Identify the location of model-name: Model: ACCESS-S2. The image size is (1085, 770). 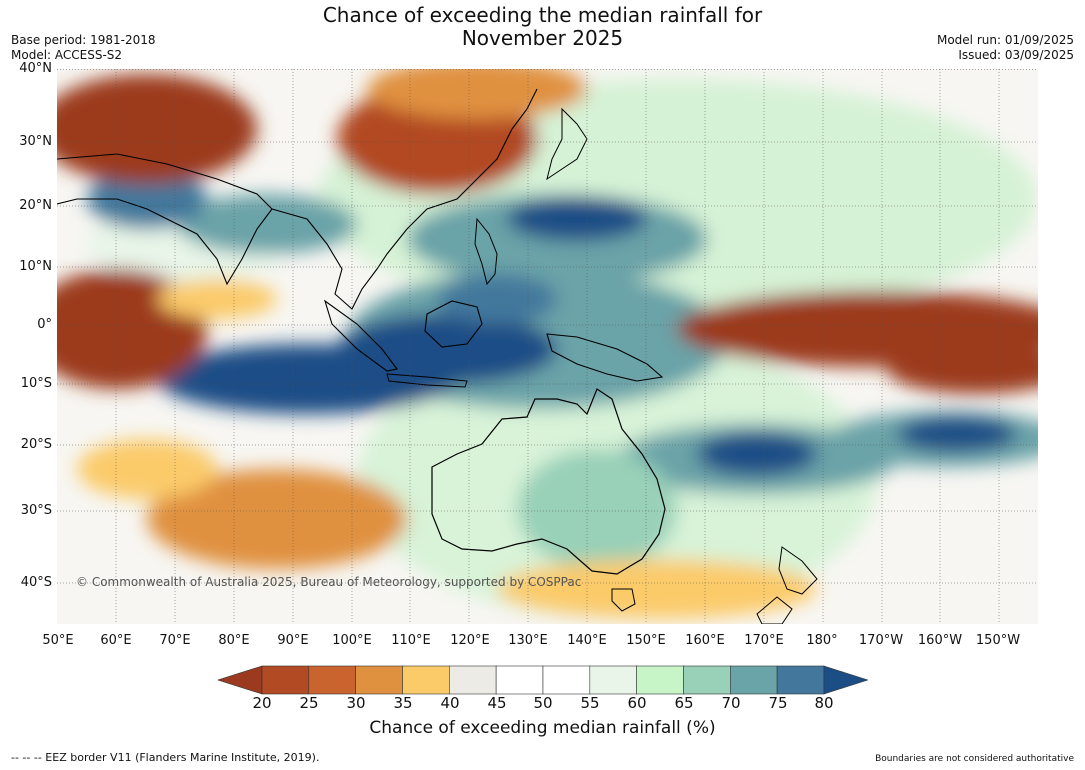
(67, 55).